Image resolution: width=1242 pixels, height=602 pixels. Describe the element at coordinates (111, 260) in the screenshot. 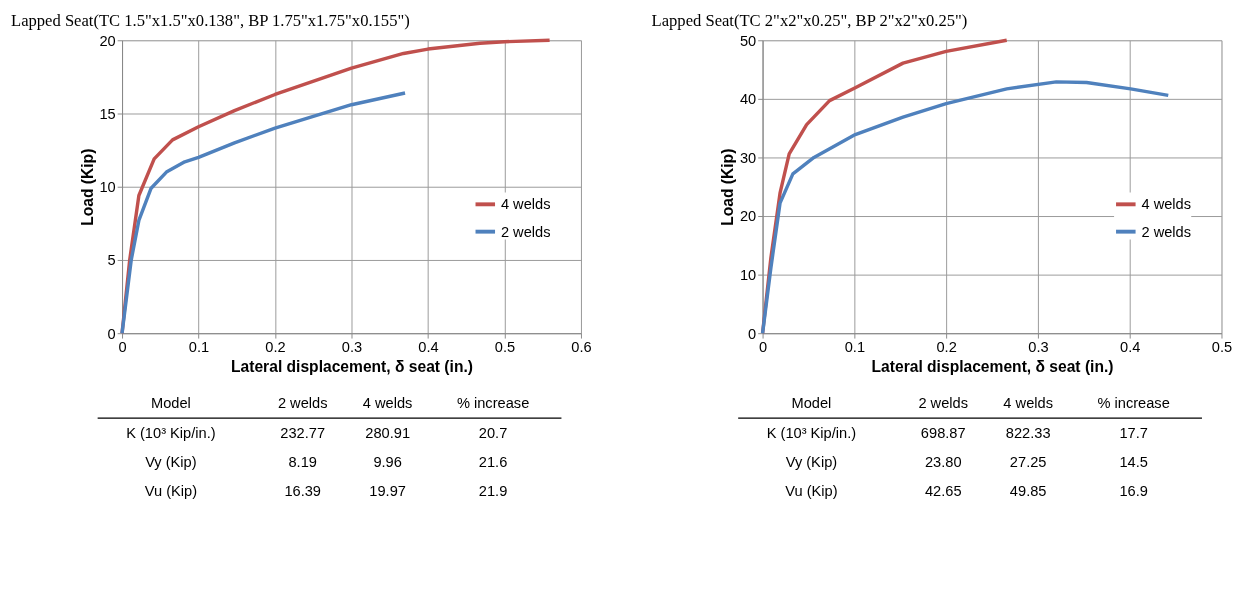

I see `y-tick-label: 5` at that location.